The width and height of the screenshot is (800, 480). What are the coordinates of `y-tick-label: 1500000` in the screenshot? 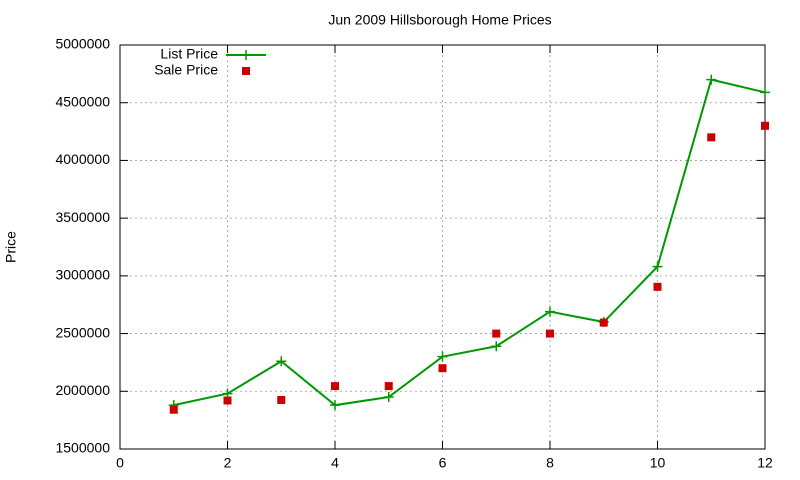 It's located at (82, 448).